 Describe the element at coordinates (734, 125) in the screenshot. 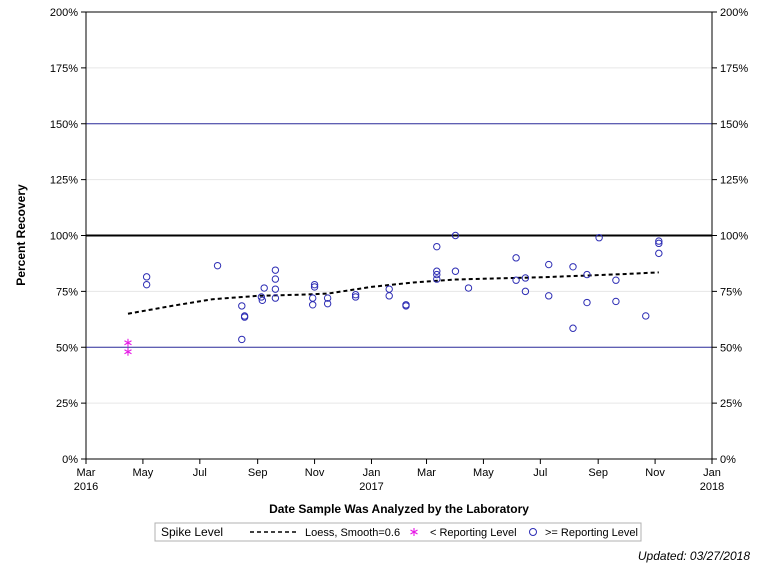

I see `y-tick-label-right: 150%` at that location.